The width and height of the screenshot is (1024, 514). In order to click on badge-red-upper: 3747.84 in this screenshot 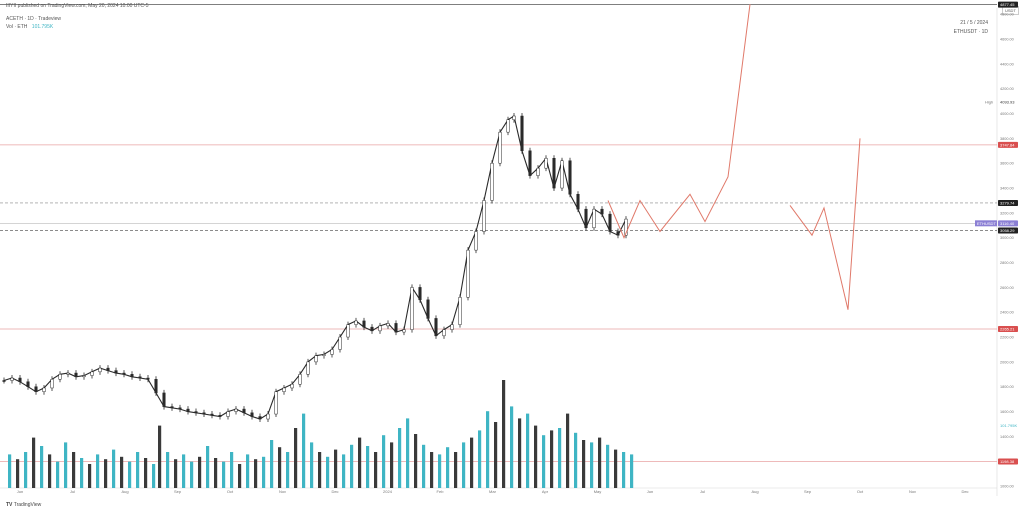, I will do `click(1007, 144)`.